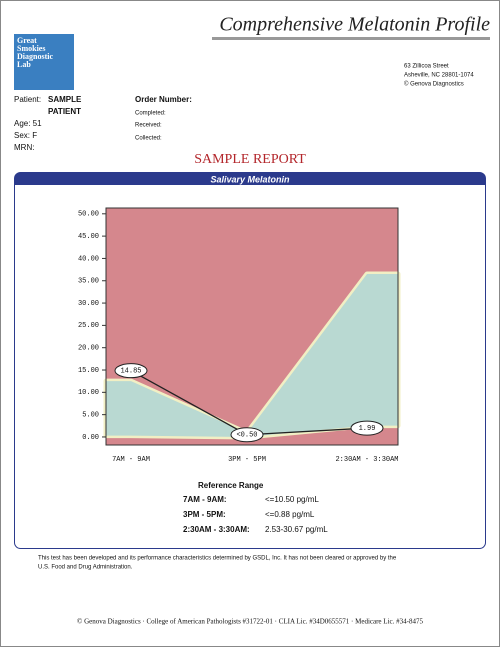 The height and width of the screenshot is (647, 500). Describe the element at coordinates (88, 282) in the screenshot. I see `y-tick-label: 35.00` at that location.